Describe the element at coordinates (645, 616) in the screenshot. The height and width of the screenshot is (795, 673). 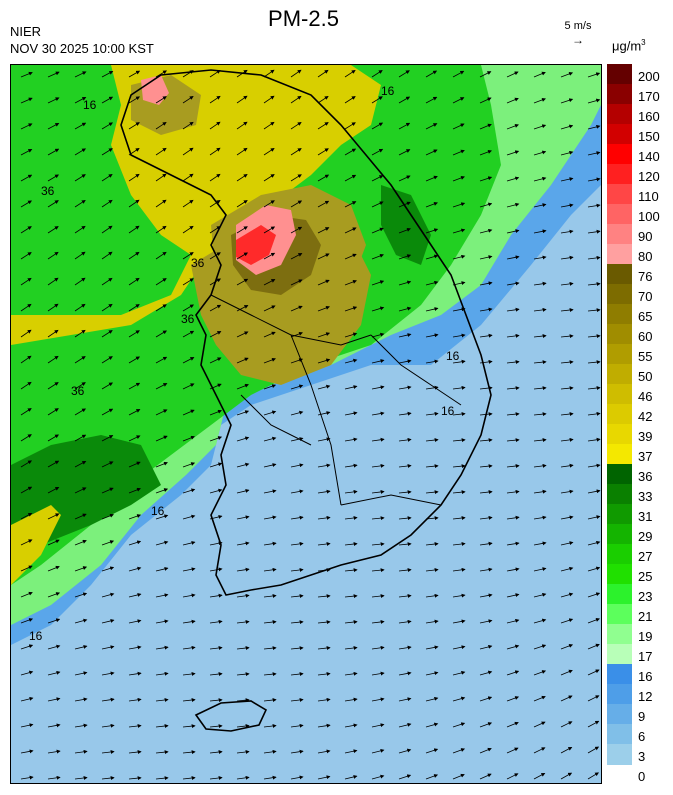
I see `legend-label: 21` at that location.